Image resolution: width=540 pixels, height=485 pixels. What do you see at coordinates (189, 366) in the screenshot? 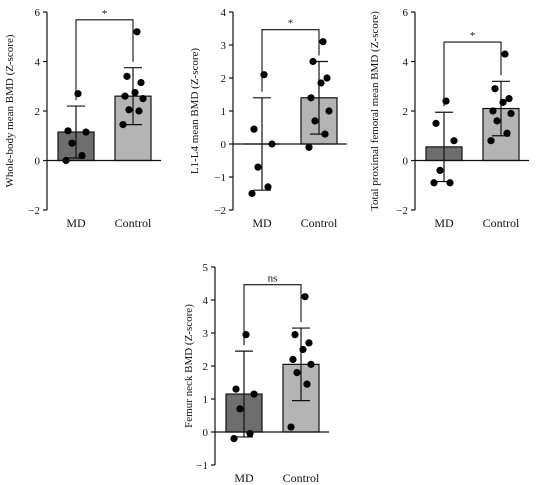
I see `y-axis-title: Femur neck BMD (Z-score)` at bounding box center [189, 366].